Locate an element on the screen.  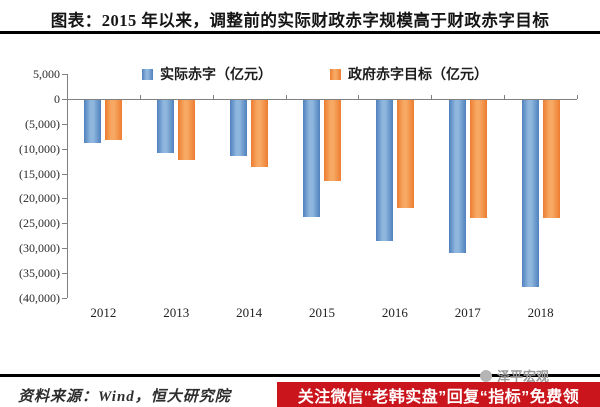
watermark: 泽平宏观 is located at coordinates (514, 375).